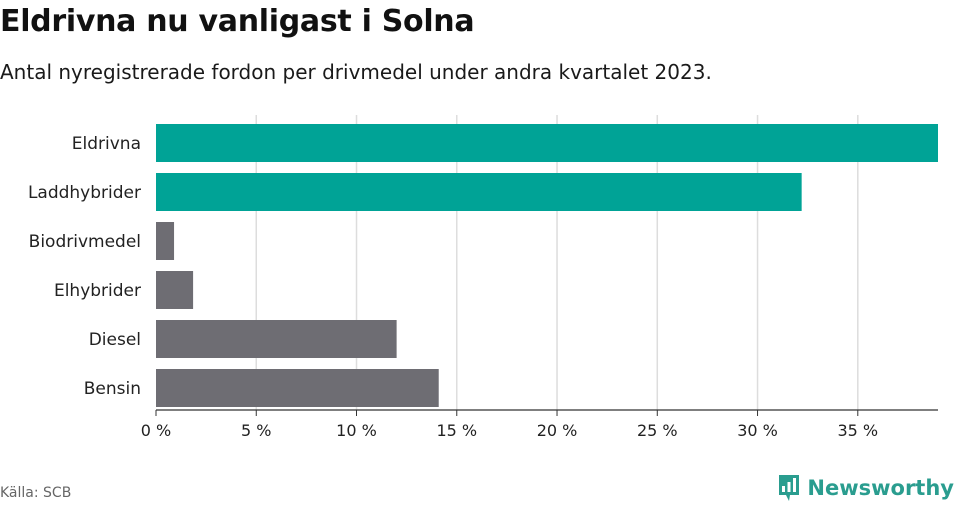 Image resolution: width=960 pixels, height=505 pixels. What do you see at coordinates (85, 242) in the screenshot?
I see `category-label: Biodrivmedel` at bounding box center [85, 242].